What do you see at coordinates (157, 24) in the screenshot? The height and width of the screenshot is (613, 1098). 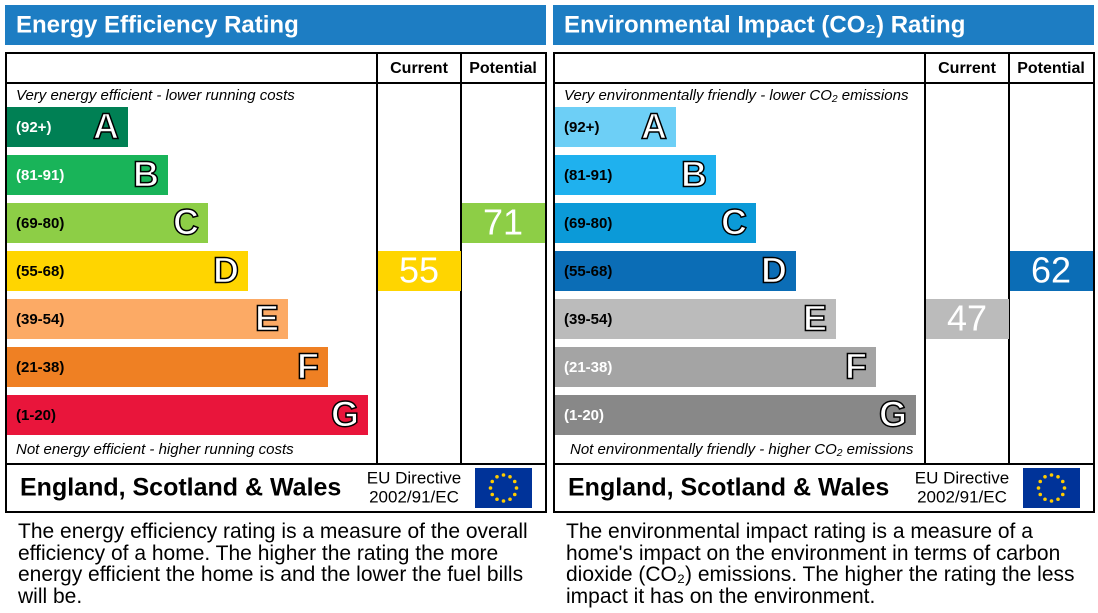 I see `panel-title: Energy Efficiency Rating` at bounding box center [157, 24].